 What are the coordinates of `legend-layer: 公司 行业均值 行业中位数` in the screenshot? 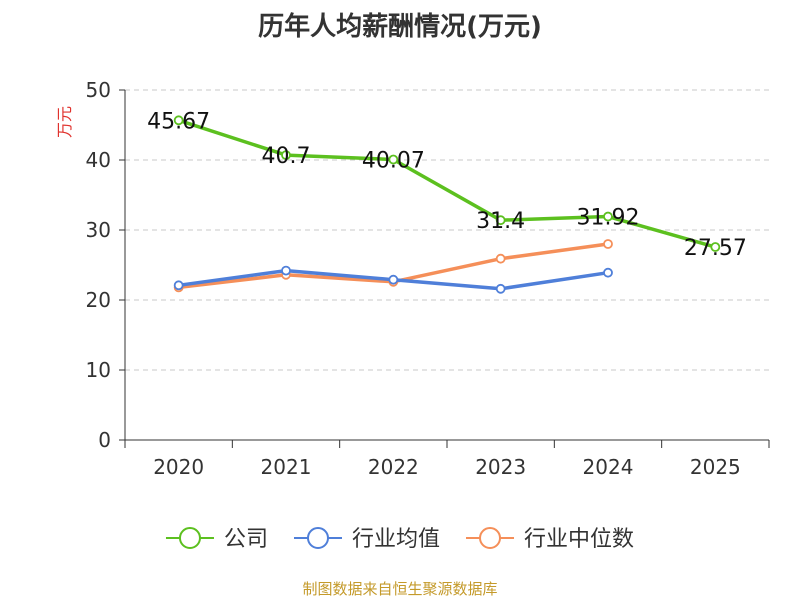 It's located at (399, 539).